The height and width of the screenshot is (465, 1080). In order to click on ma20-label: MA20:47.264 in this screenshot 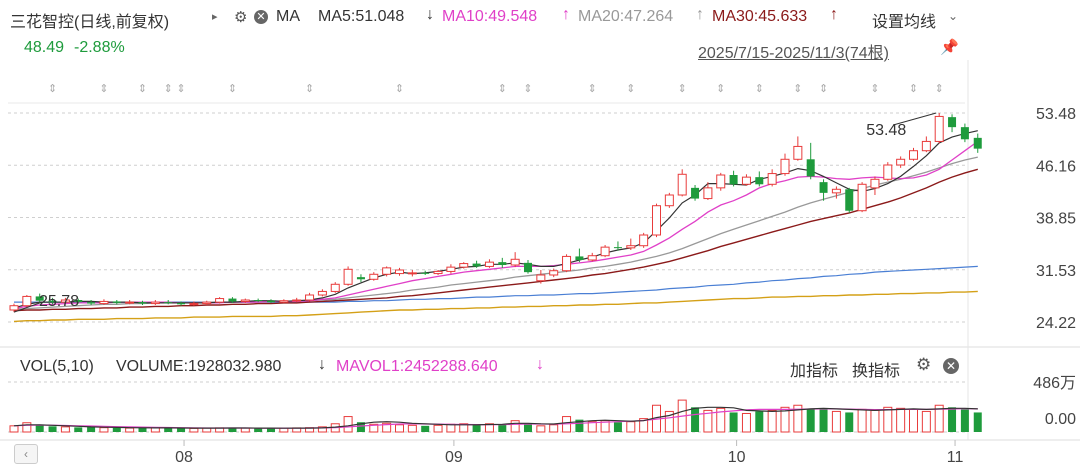, I will do `click(626, 16)`.